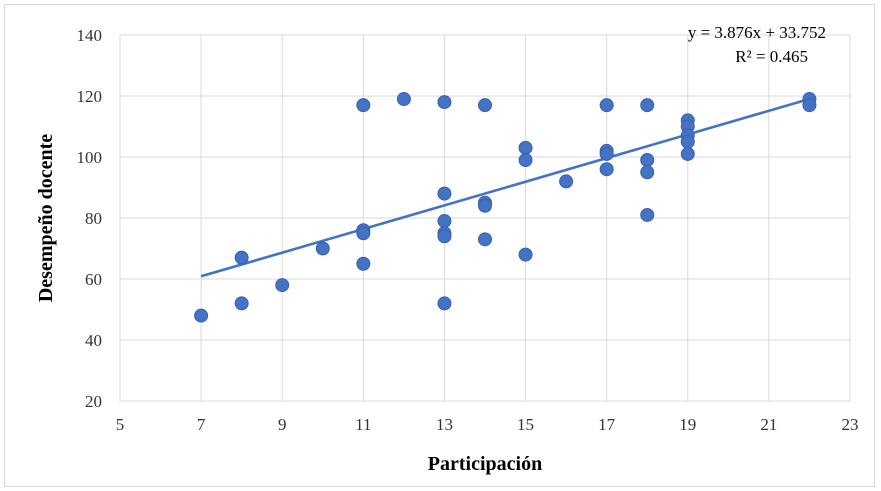 Image resolution: width=881 pixels, height=491 pixels. I want to click on y-tick-labels: 20 40 60 80 100 120 140, so click(90, 218).